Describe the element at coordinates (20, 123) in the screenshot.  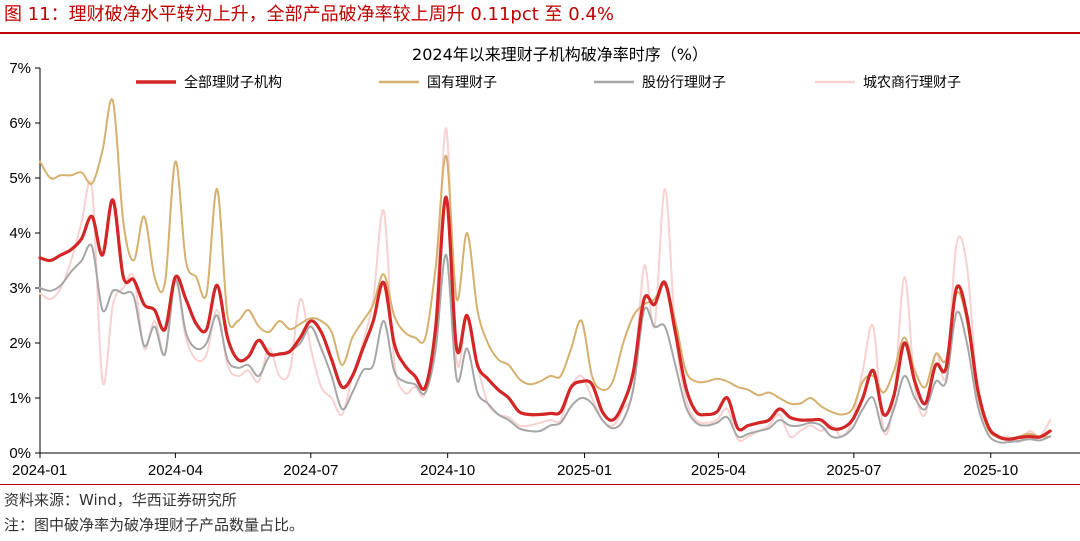
I see `y-tick-label: 6%` at that location.